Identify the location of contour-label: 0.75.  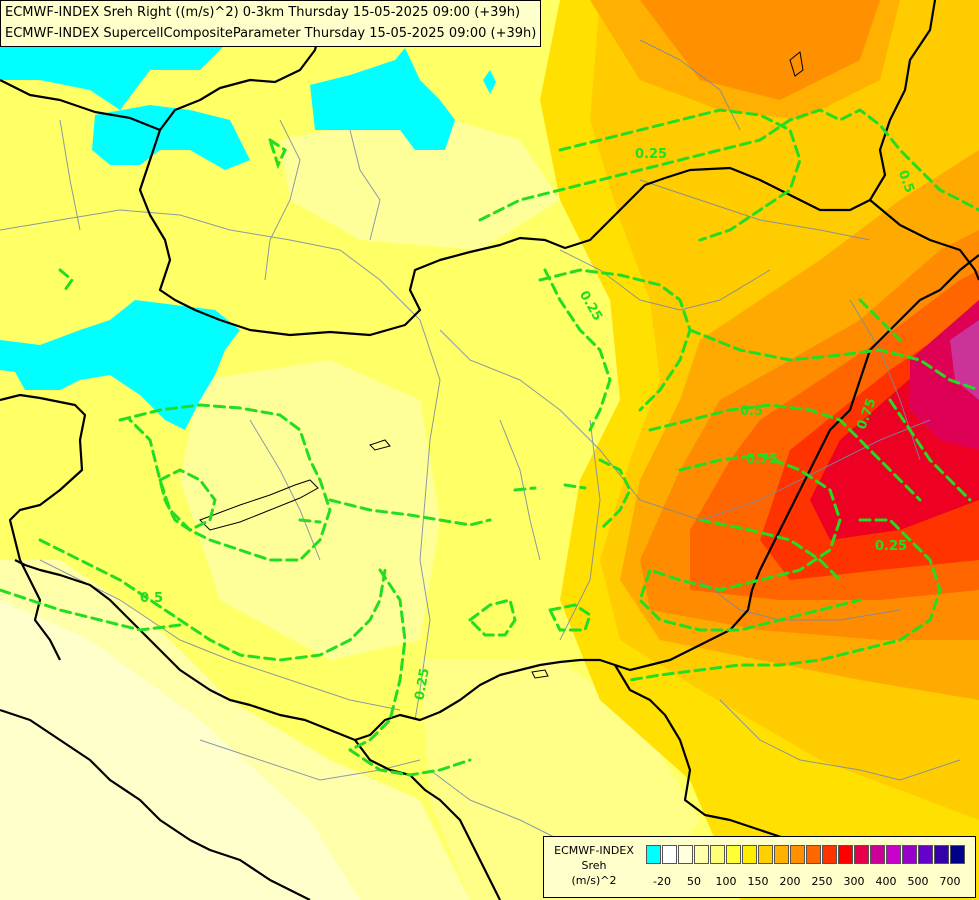
(762, 459).